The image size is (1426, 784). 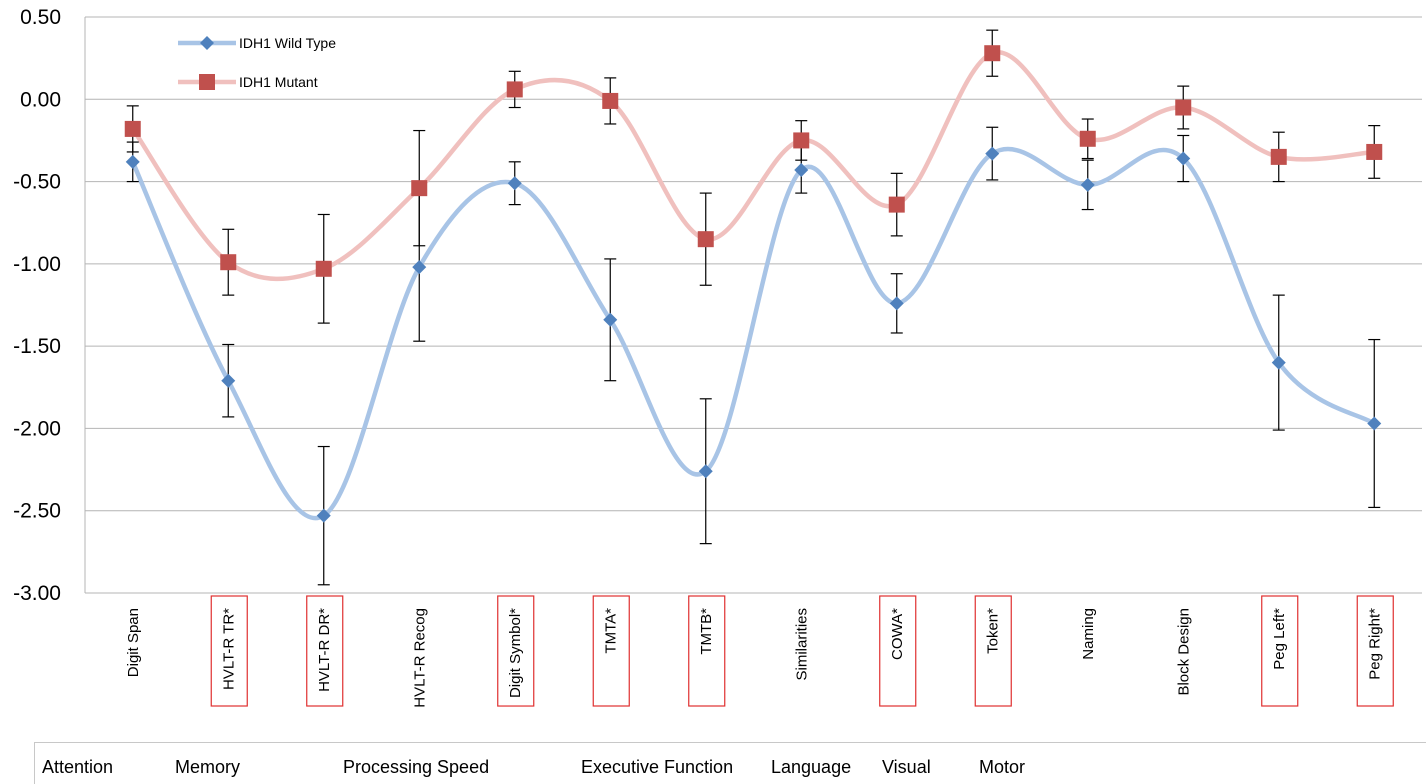 I want to click on x-tick-label: HVLT-R TR*, so click(x=228, y=649).